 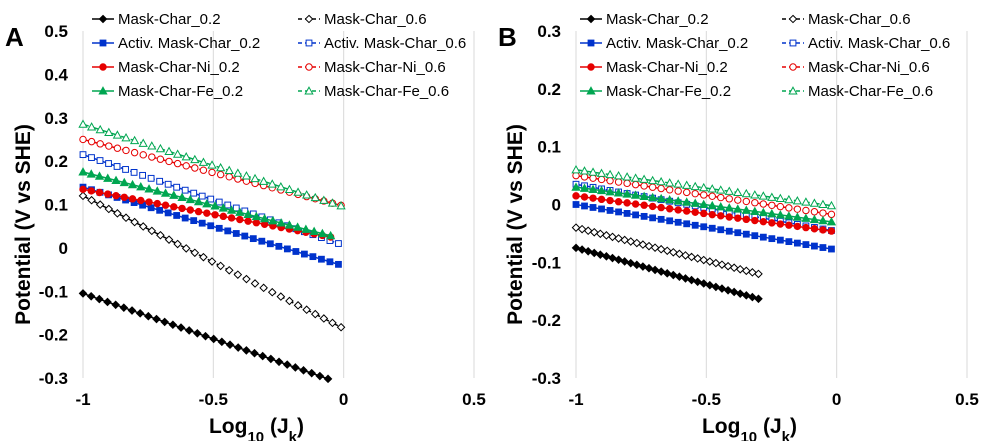 What do you see at coordinates (856, 67) in the screenshot?
I see `legend-item: Mask-Char-Ni_0.6` at bounding box center [856, 67].